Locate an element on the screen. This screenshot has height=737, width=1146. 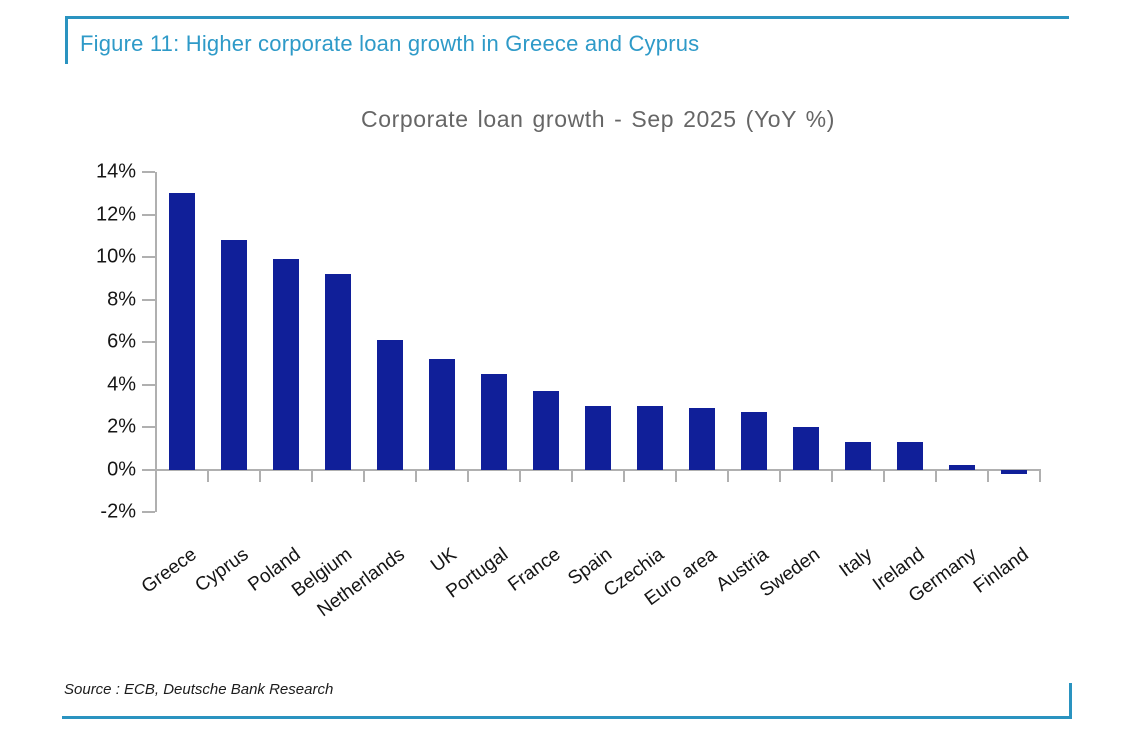
x-axis-label-finland: Finland is located at coordinates (1001, 571).